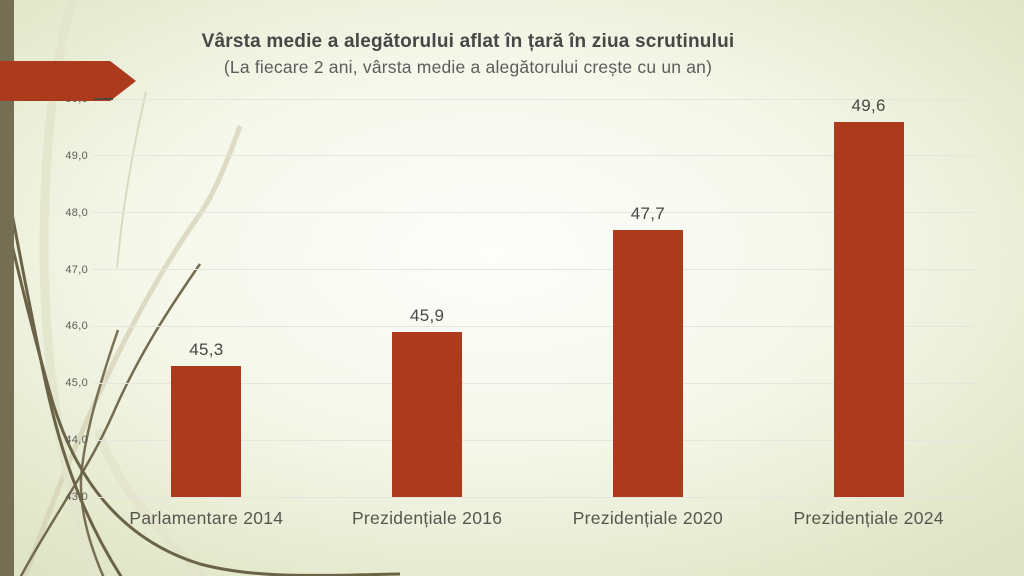 The image size is (1024, 576). I want to click on y-axis-label: 46,0, so click(76, 326).